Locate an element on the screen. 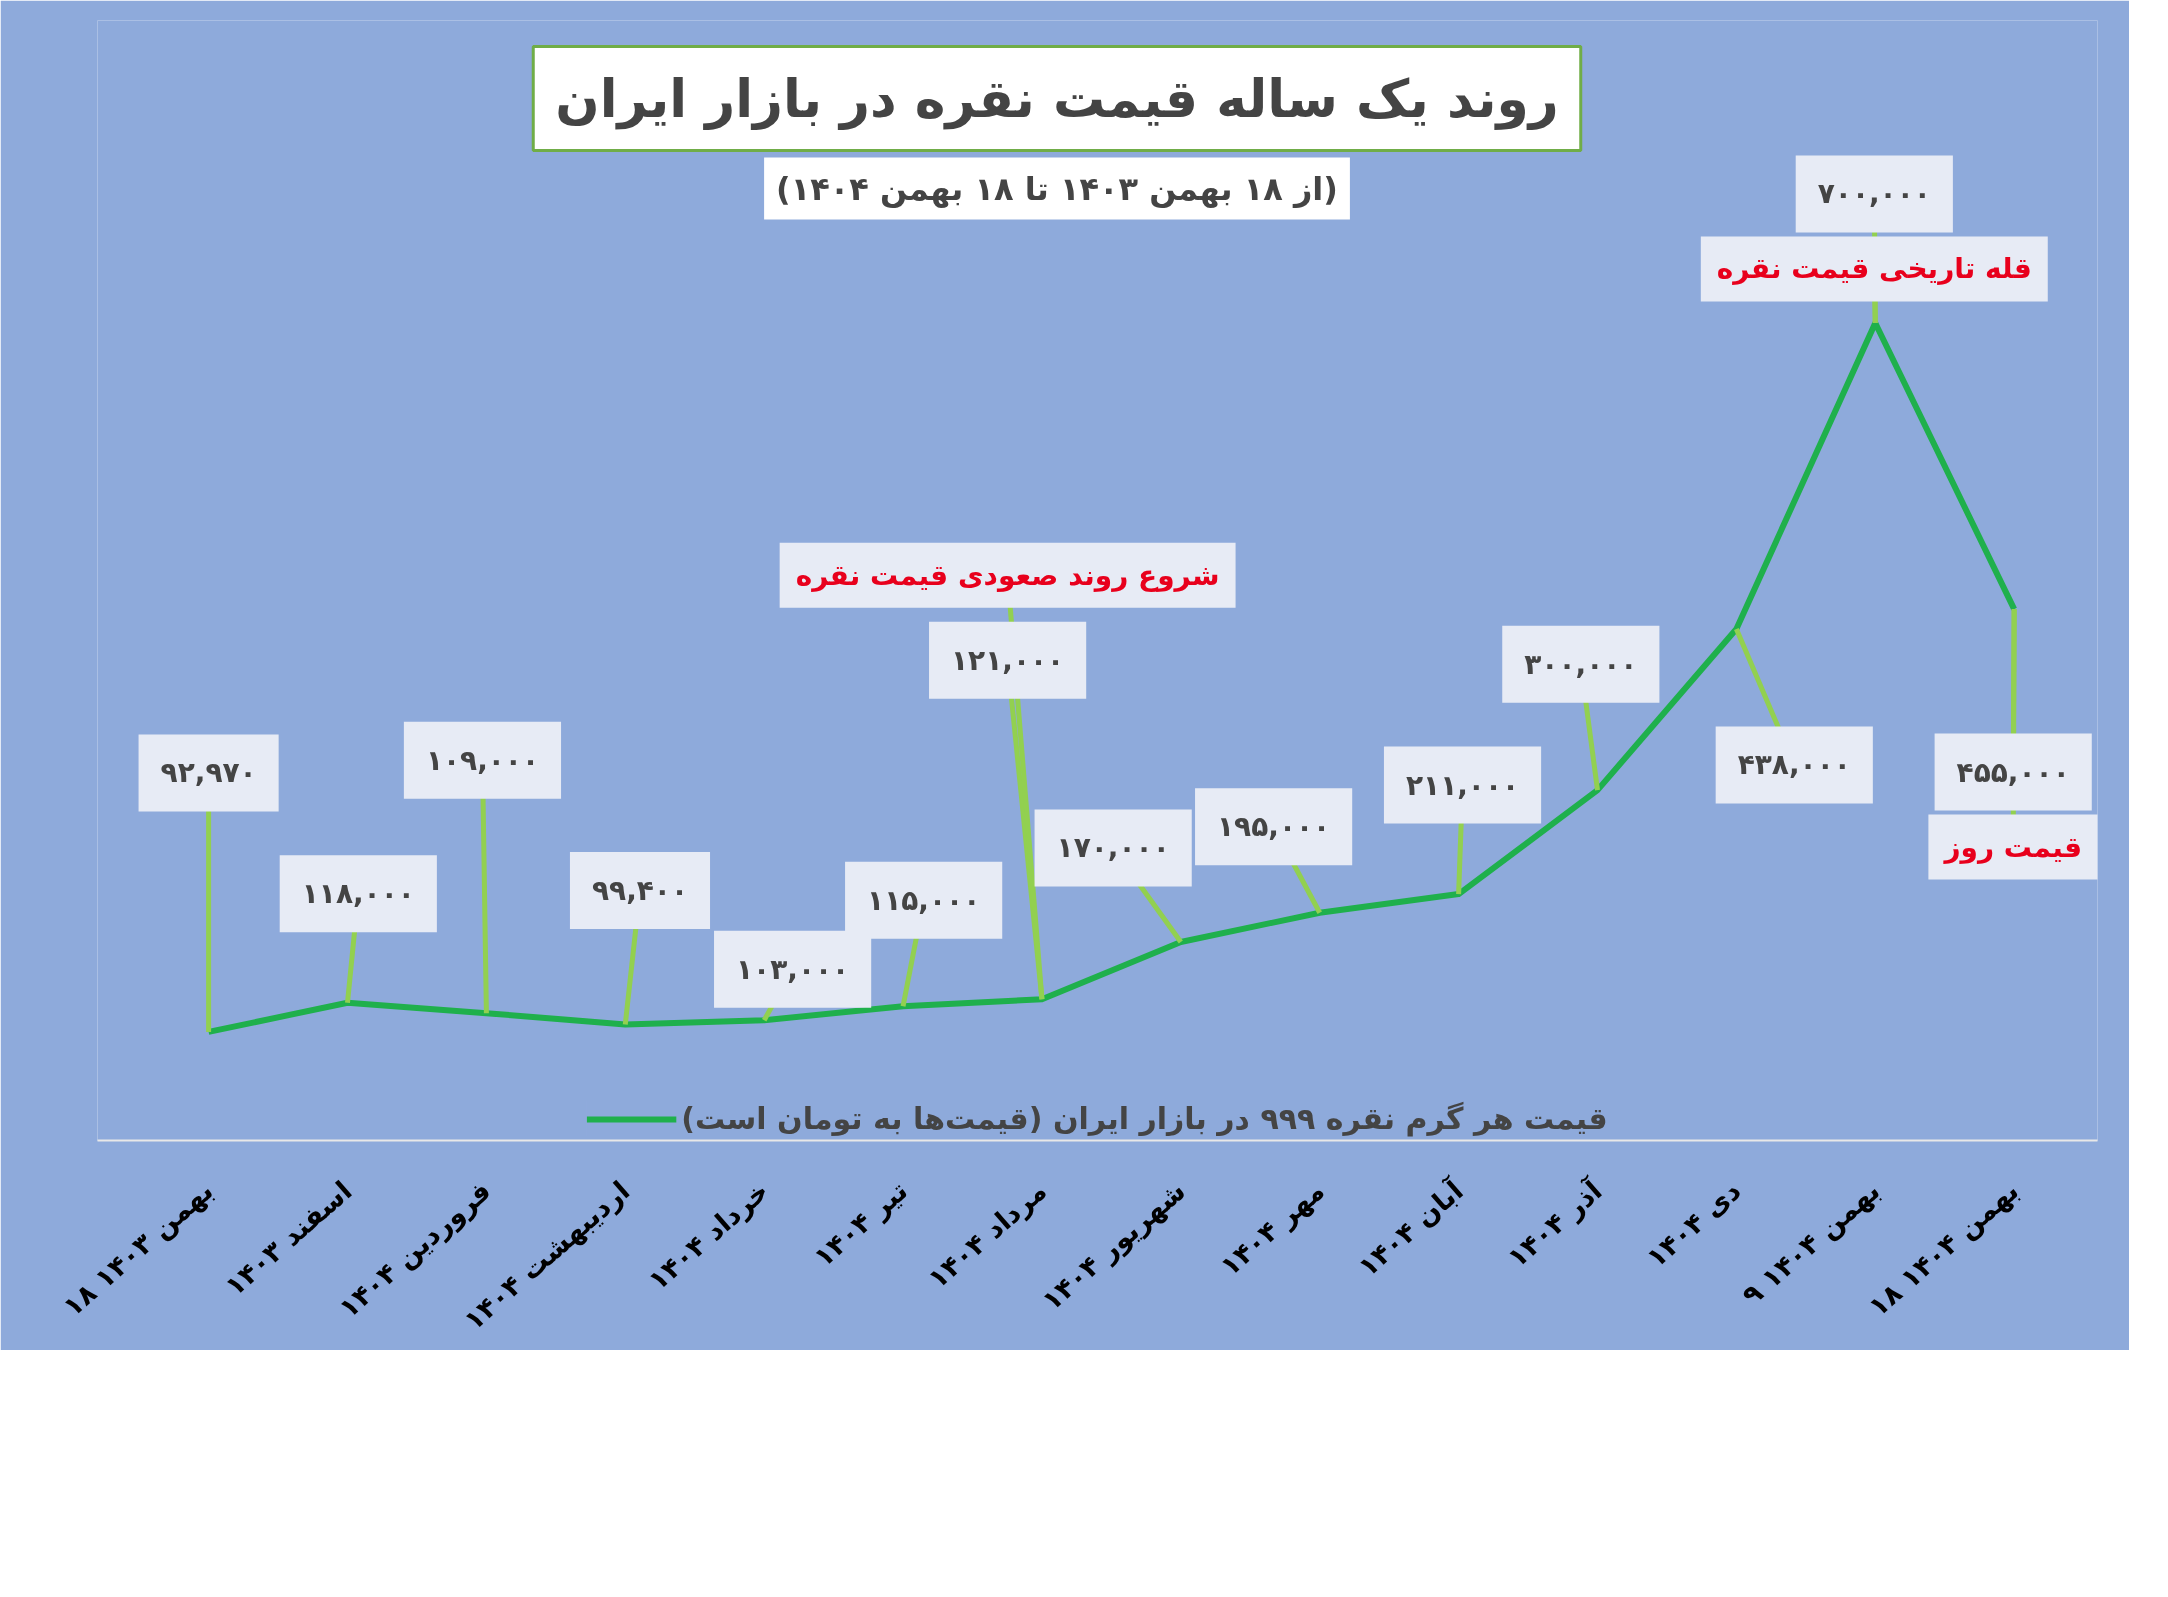 Image resolution: width=2168 pixels, height=1597 pixels. data-label: ۴۳۸,۰۰۰ is located at coordinates (1794, 765).